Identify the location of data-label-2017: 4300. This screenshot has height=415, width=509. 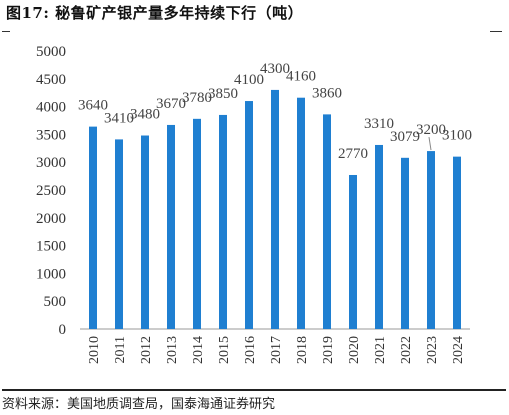
(275, 69).